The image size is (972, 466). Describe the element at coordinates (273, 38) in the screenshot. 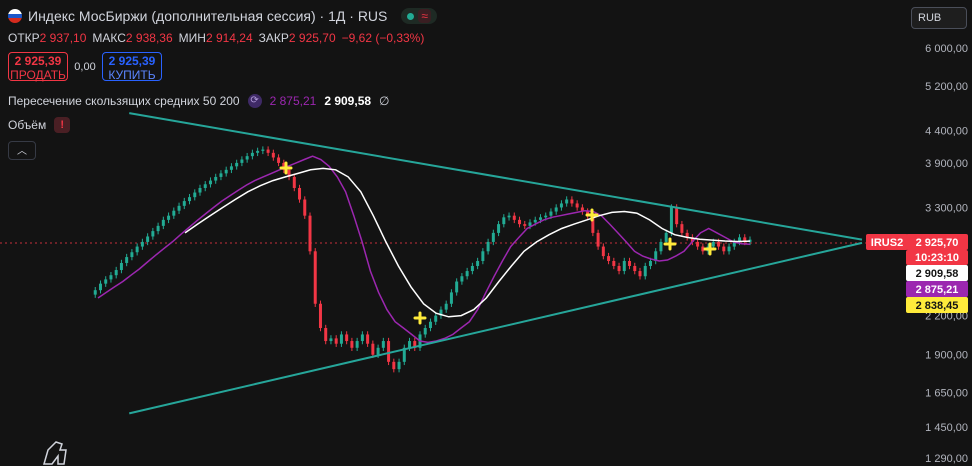

I see `close-label: ЗАКР` at that location.